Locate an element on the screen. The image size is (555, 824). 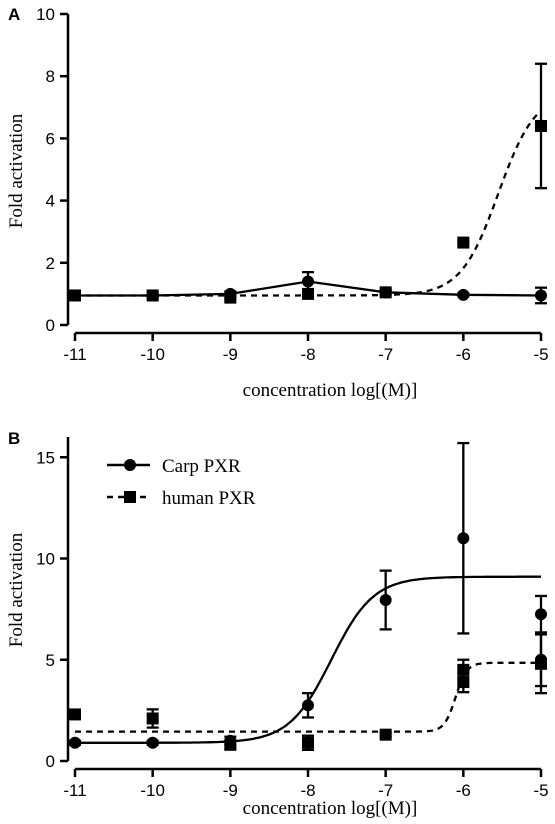
panel-b-y-axis-title: Fold activation is located at coordinates (16, 589).